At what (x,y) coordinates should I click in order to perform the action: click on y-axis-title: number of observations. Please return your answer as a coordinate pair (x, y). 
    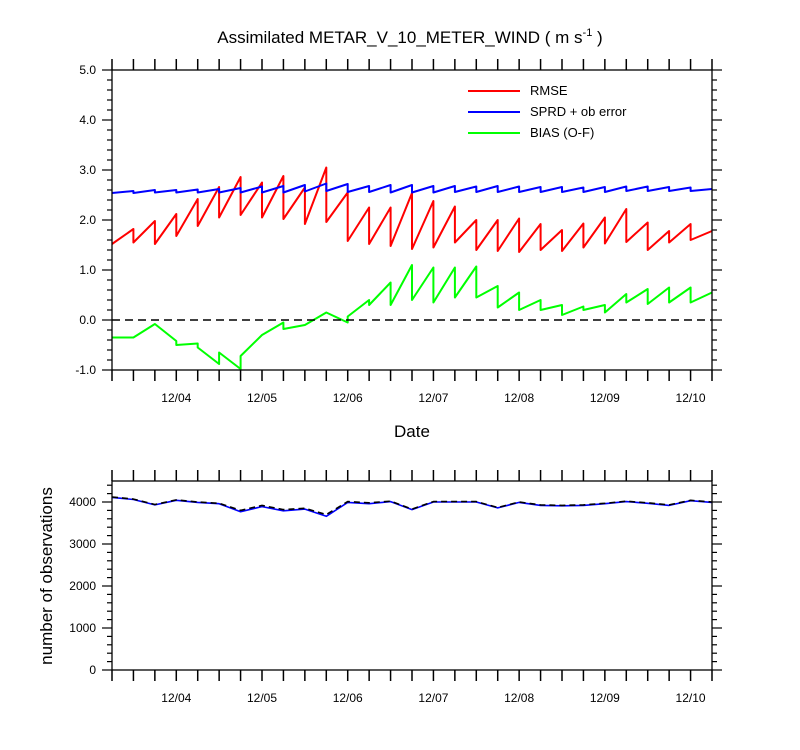
    Looking at the image, I should click on (46, 576).